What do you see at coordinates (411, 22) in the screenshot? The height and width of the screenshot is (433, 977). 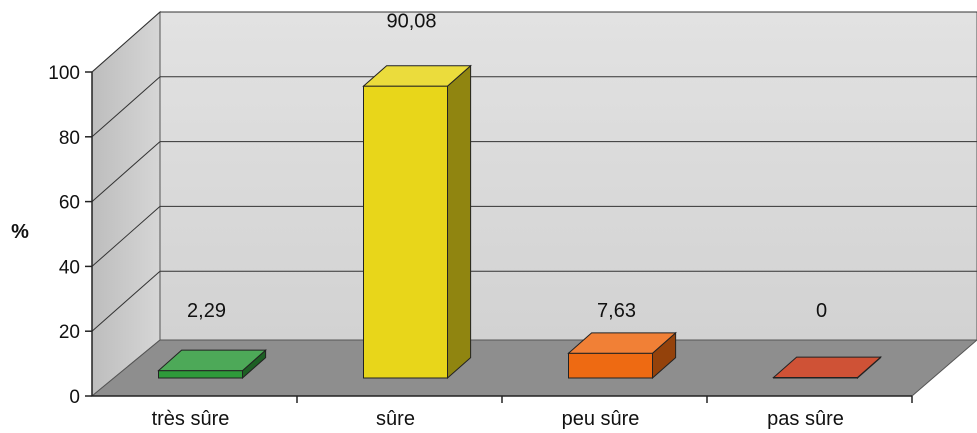 I see `data-label: 90,08` at bounding box center [411, 22].